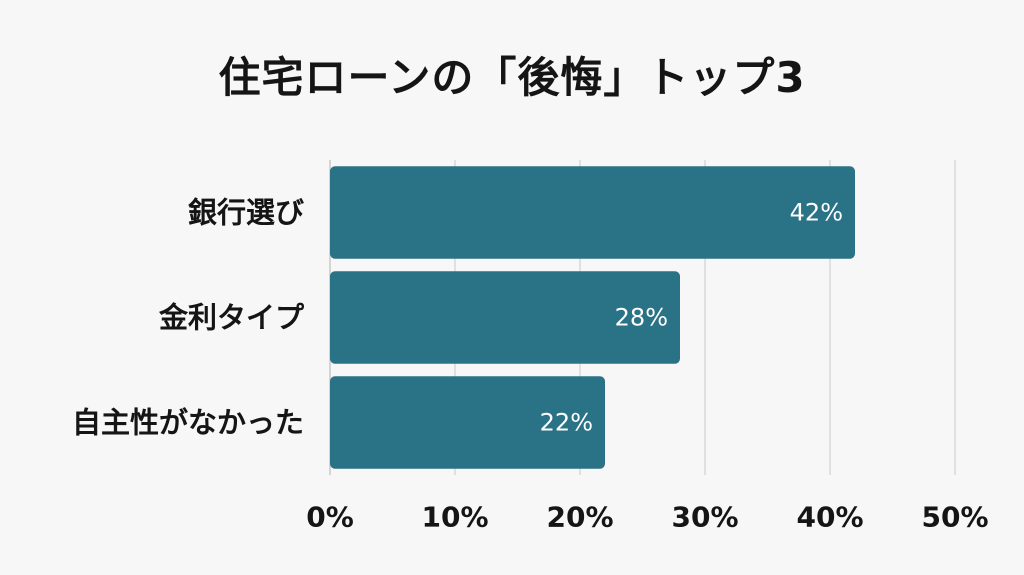 The image size is (1024, 575). I want to click on category-label: 銀行選び, so click(246, 213).